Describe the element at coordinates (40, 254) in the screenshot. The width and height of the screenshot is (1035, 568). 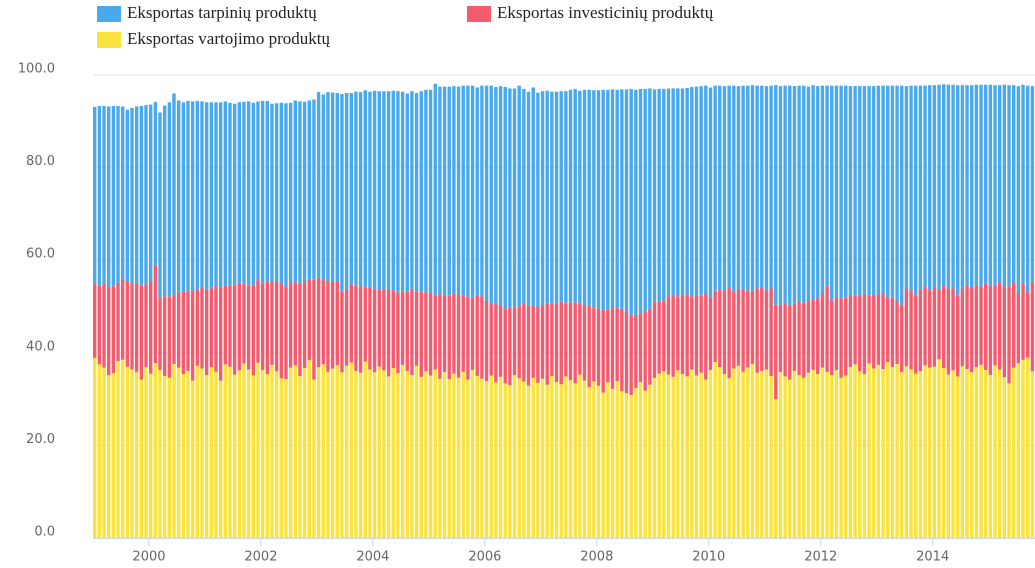
I see `y-tick-label: 60.0` at that location.